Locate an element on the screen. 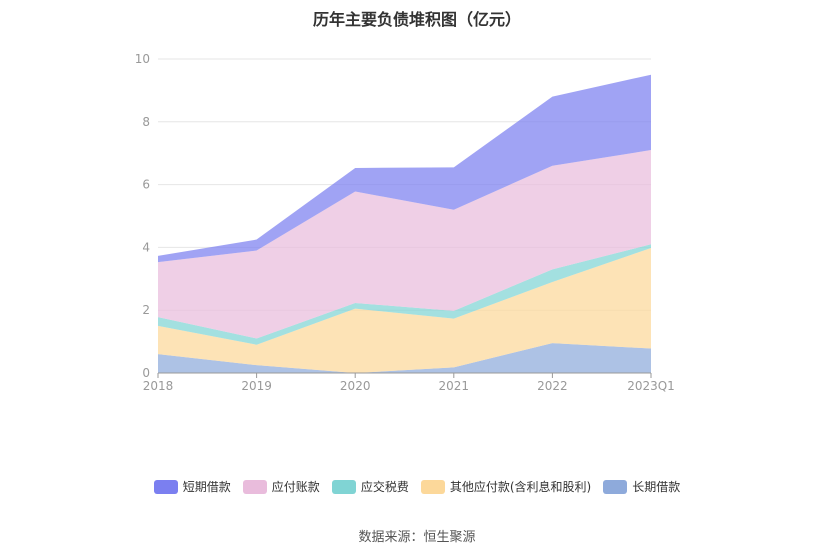  y-tick-label: 8 is located at coordinates (146, 122).